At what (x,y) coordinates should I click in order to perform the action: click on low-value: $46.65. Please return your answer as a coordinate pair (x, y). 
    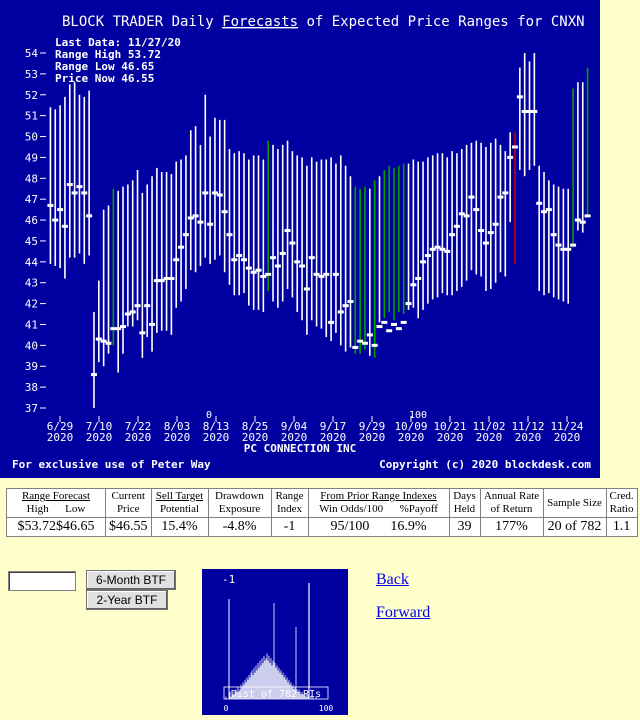
    Looking at the image, I should click on (75, 526).